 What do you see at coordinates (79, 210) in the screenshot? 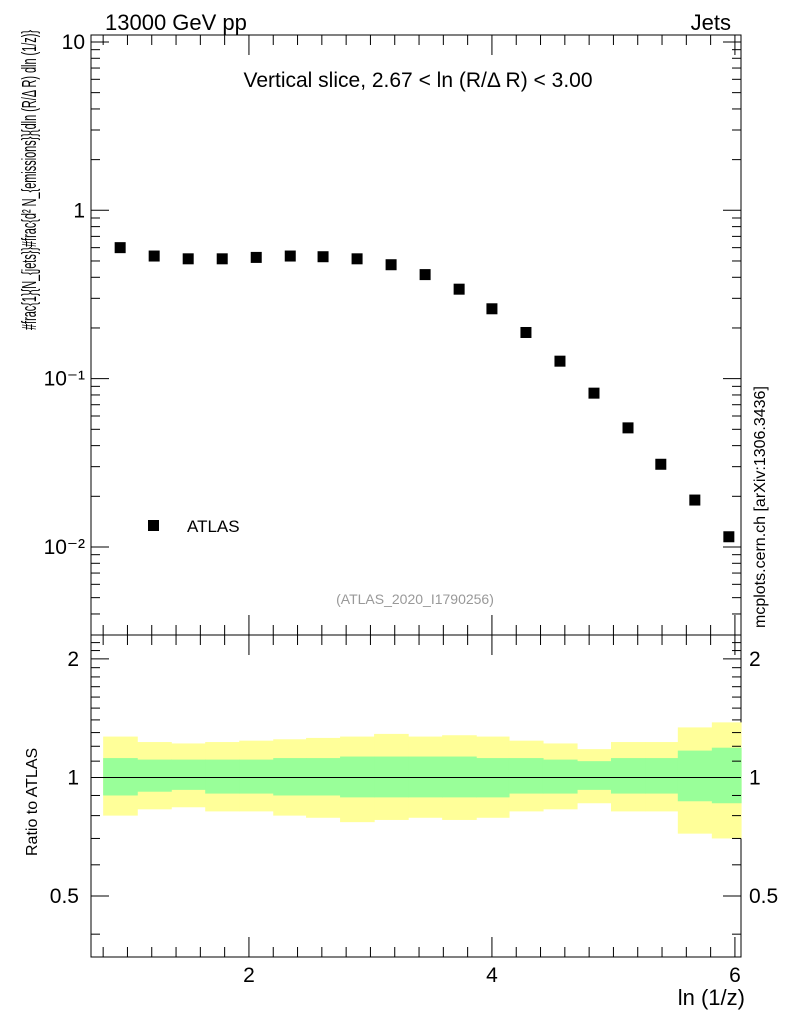
I see `y-tick-label: 1` at bounding box center [79, 210].